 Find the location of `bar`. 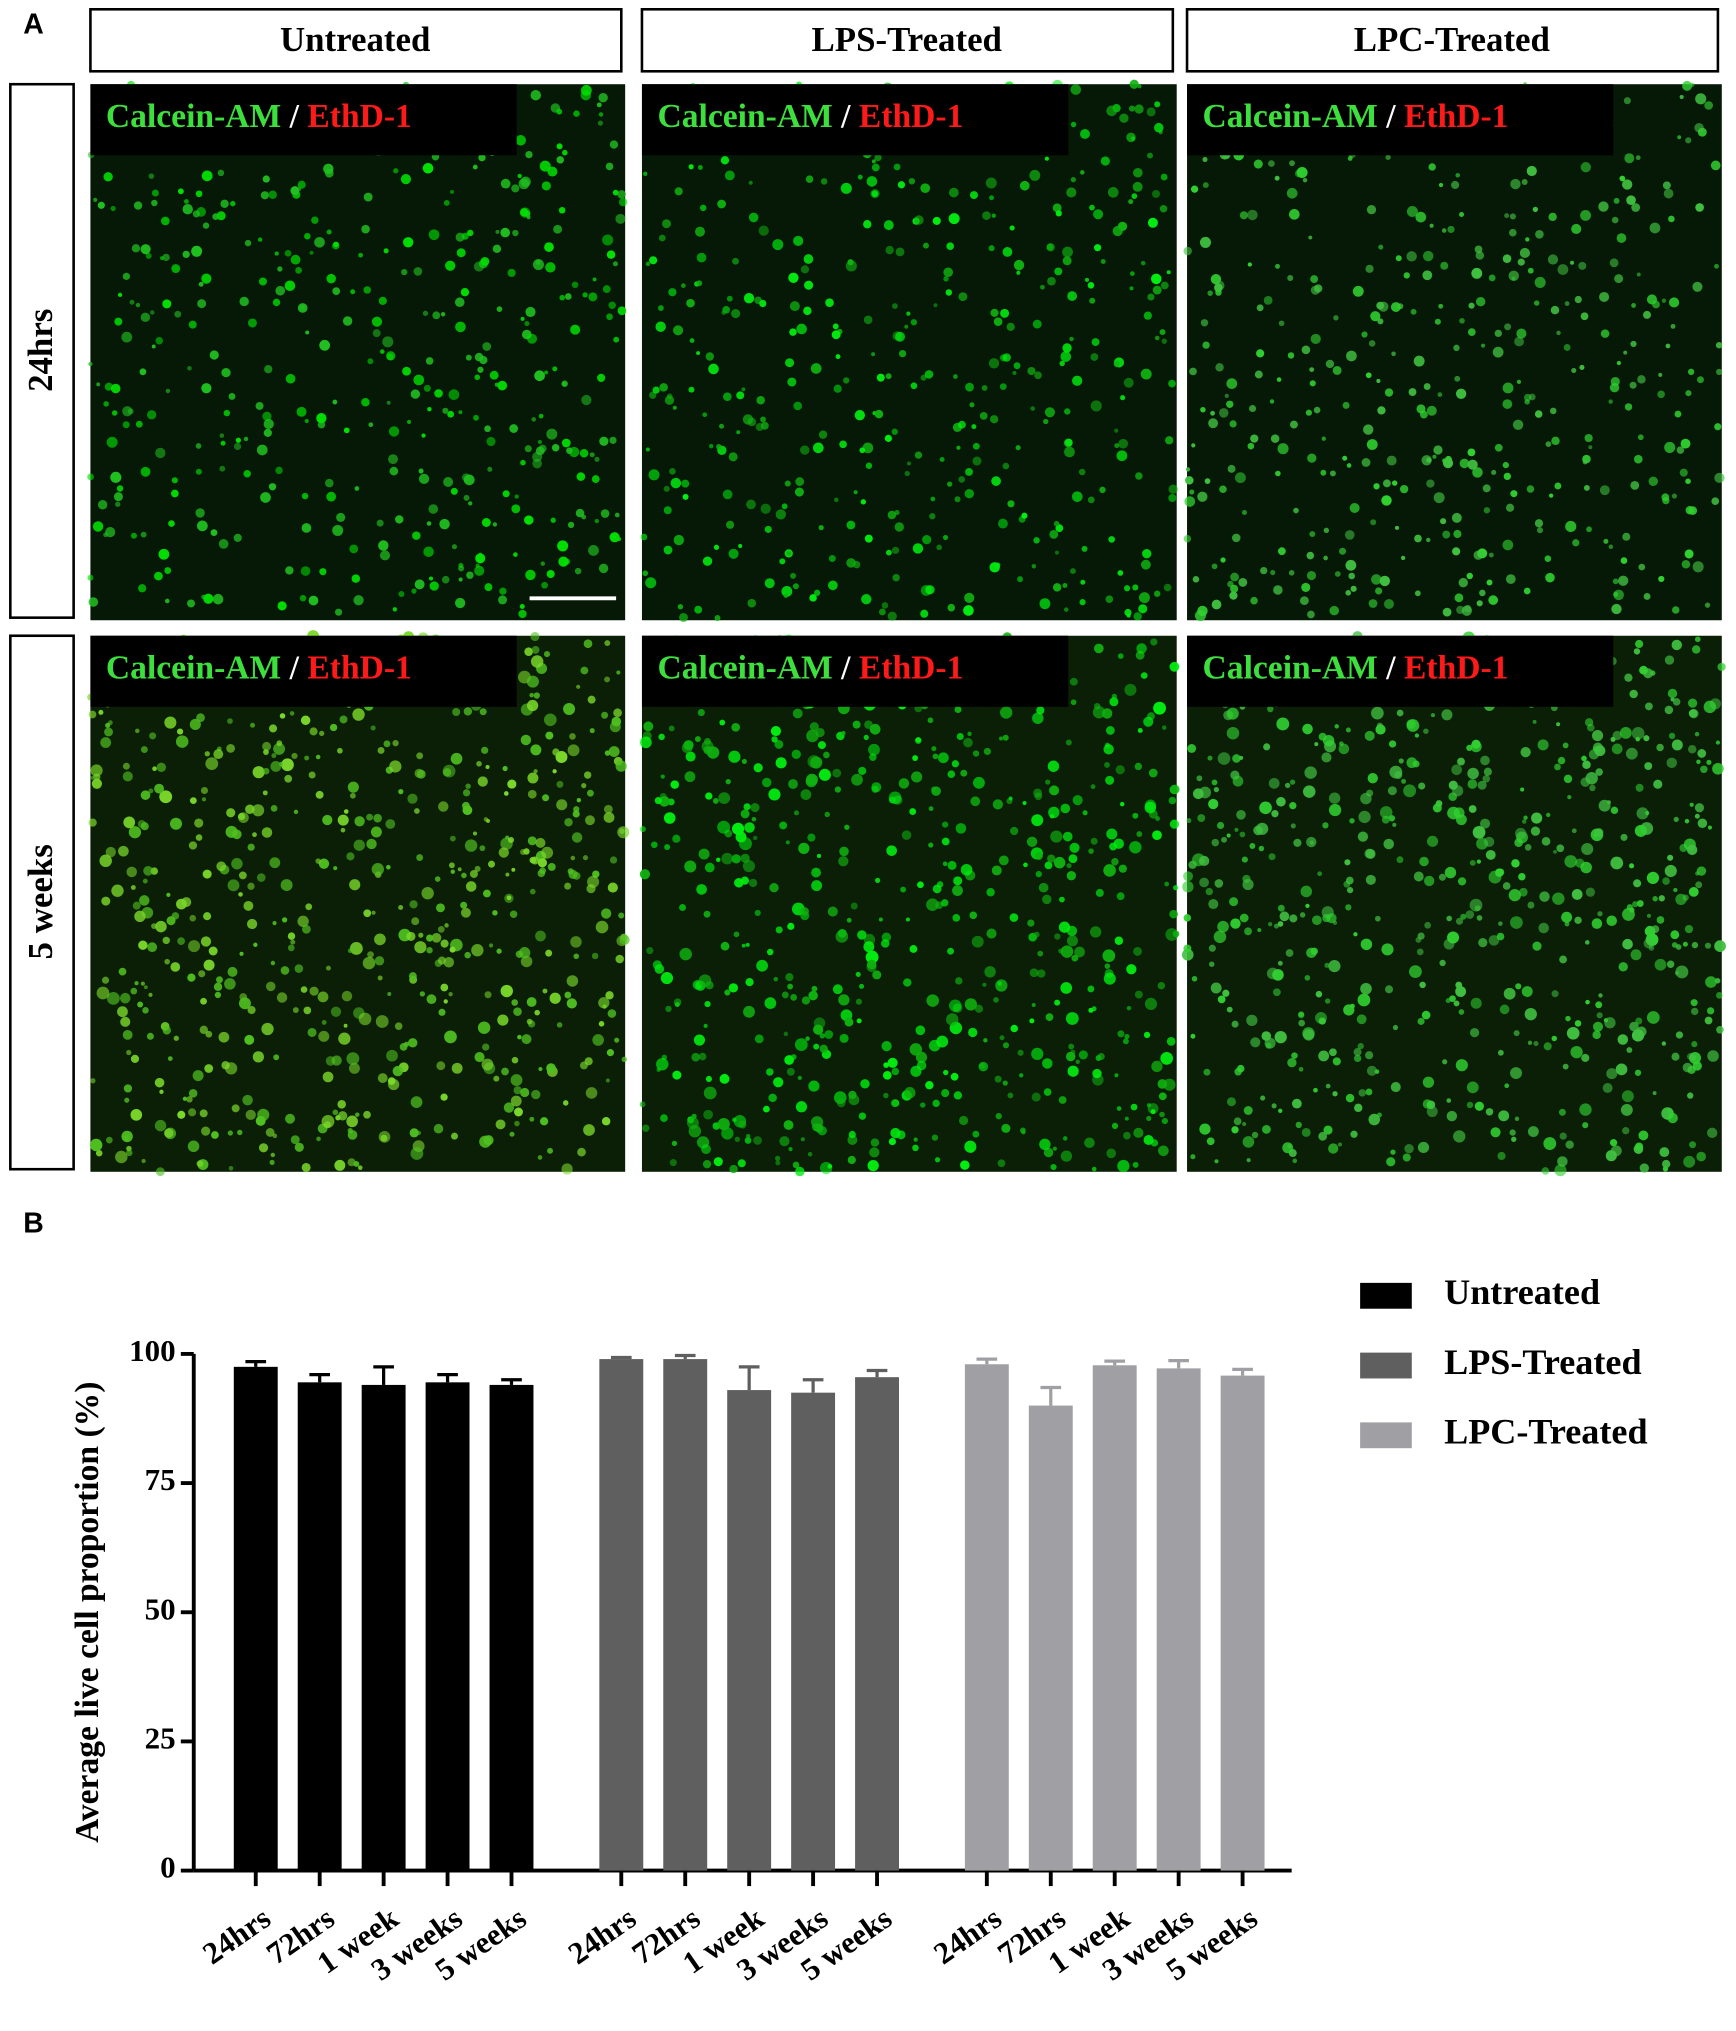

bar is located at coordinates (877, 1624).